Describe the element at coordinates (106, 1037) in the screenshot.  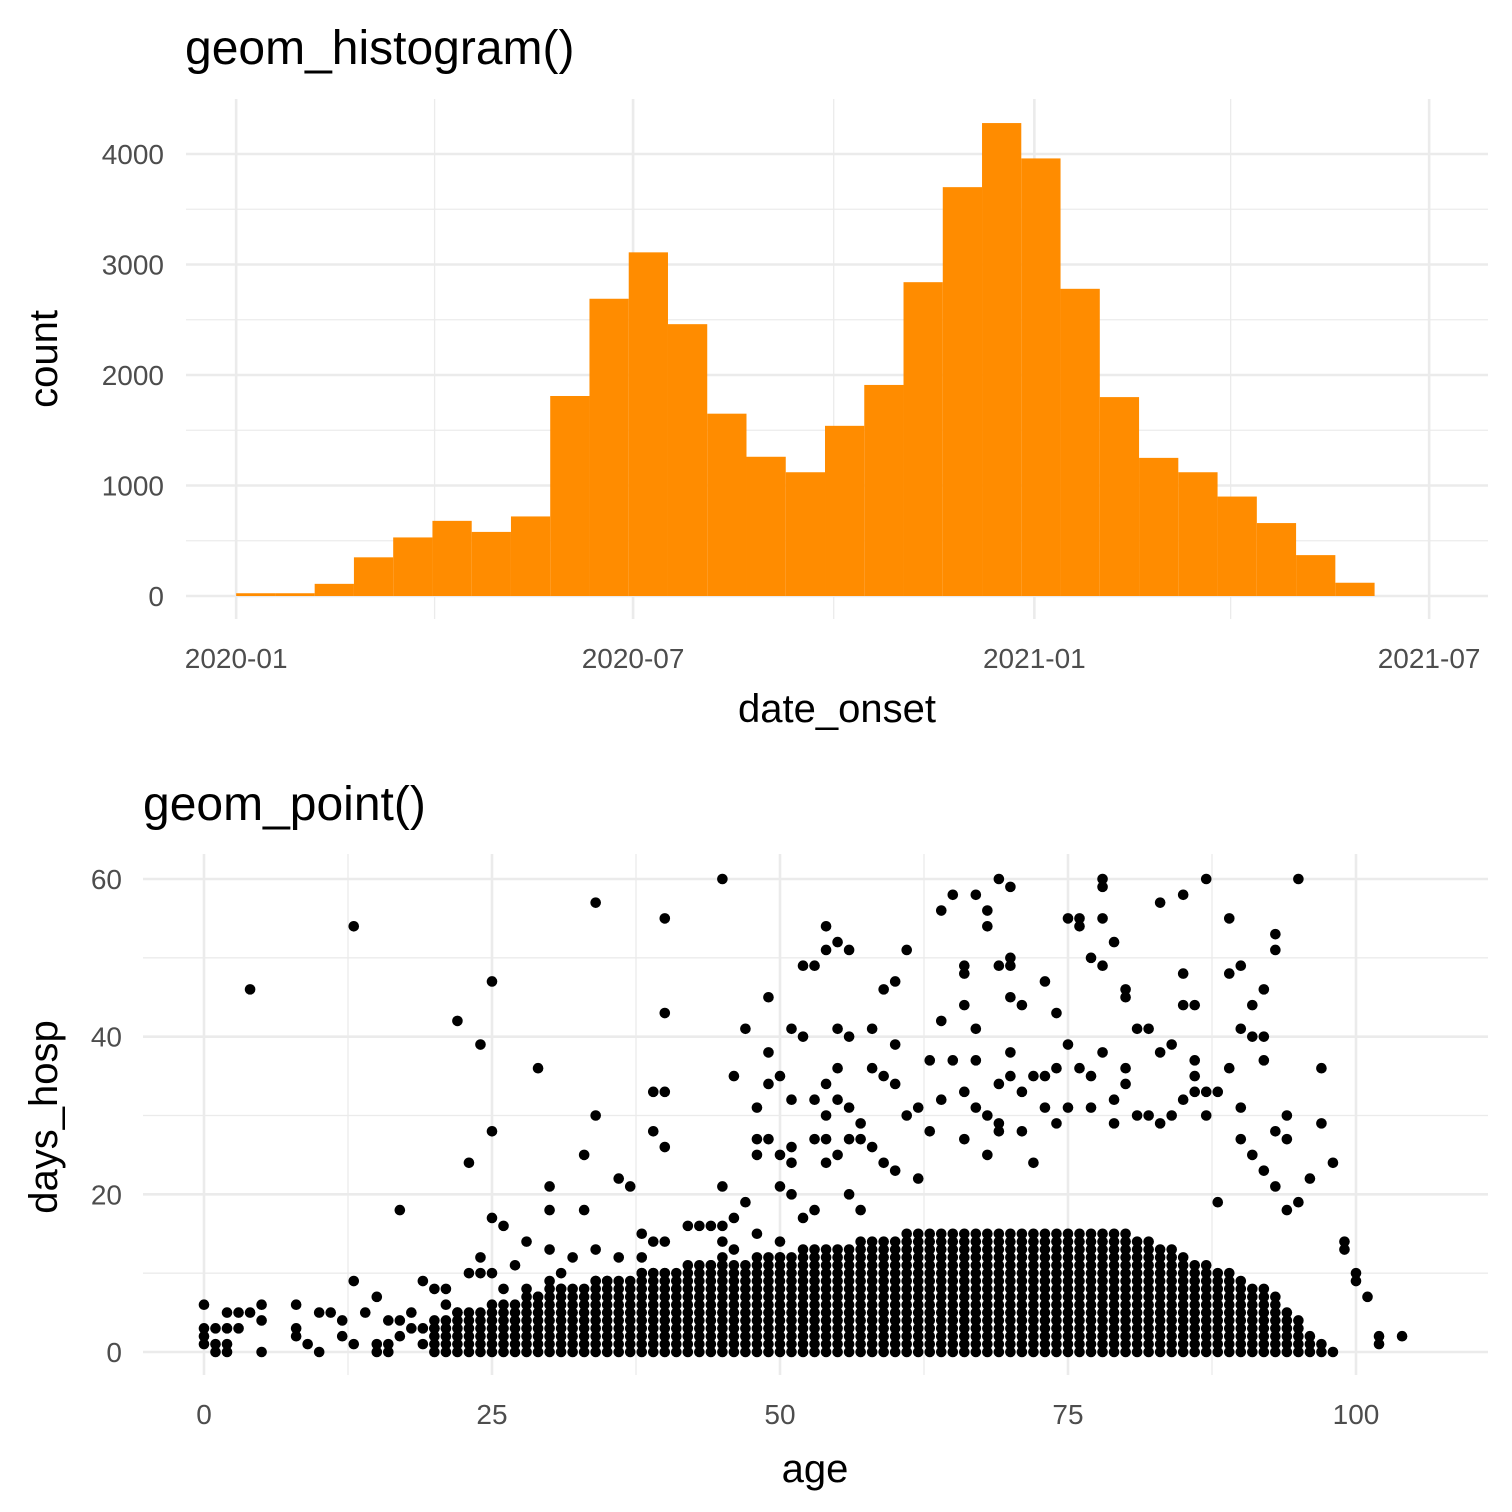
I see `scatter-y-tick-label: 40` at that location.